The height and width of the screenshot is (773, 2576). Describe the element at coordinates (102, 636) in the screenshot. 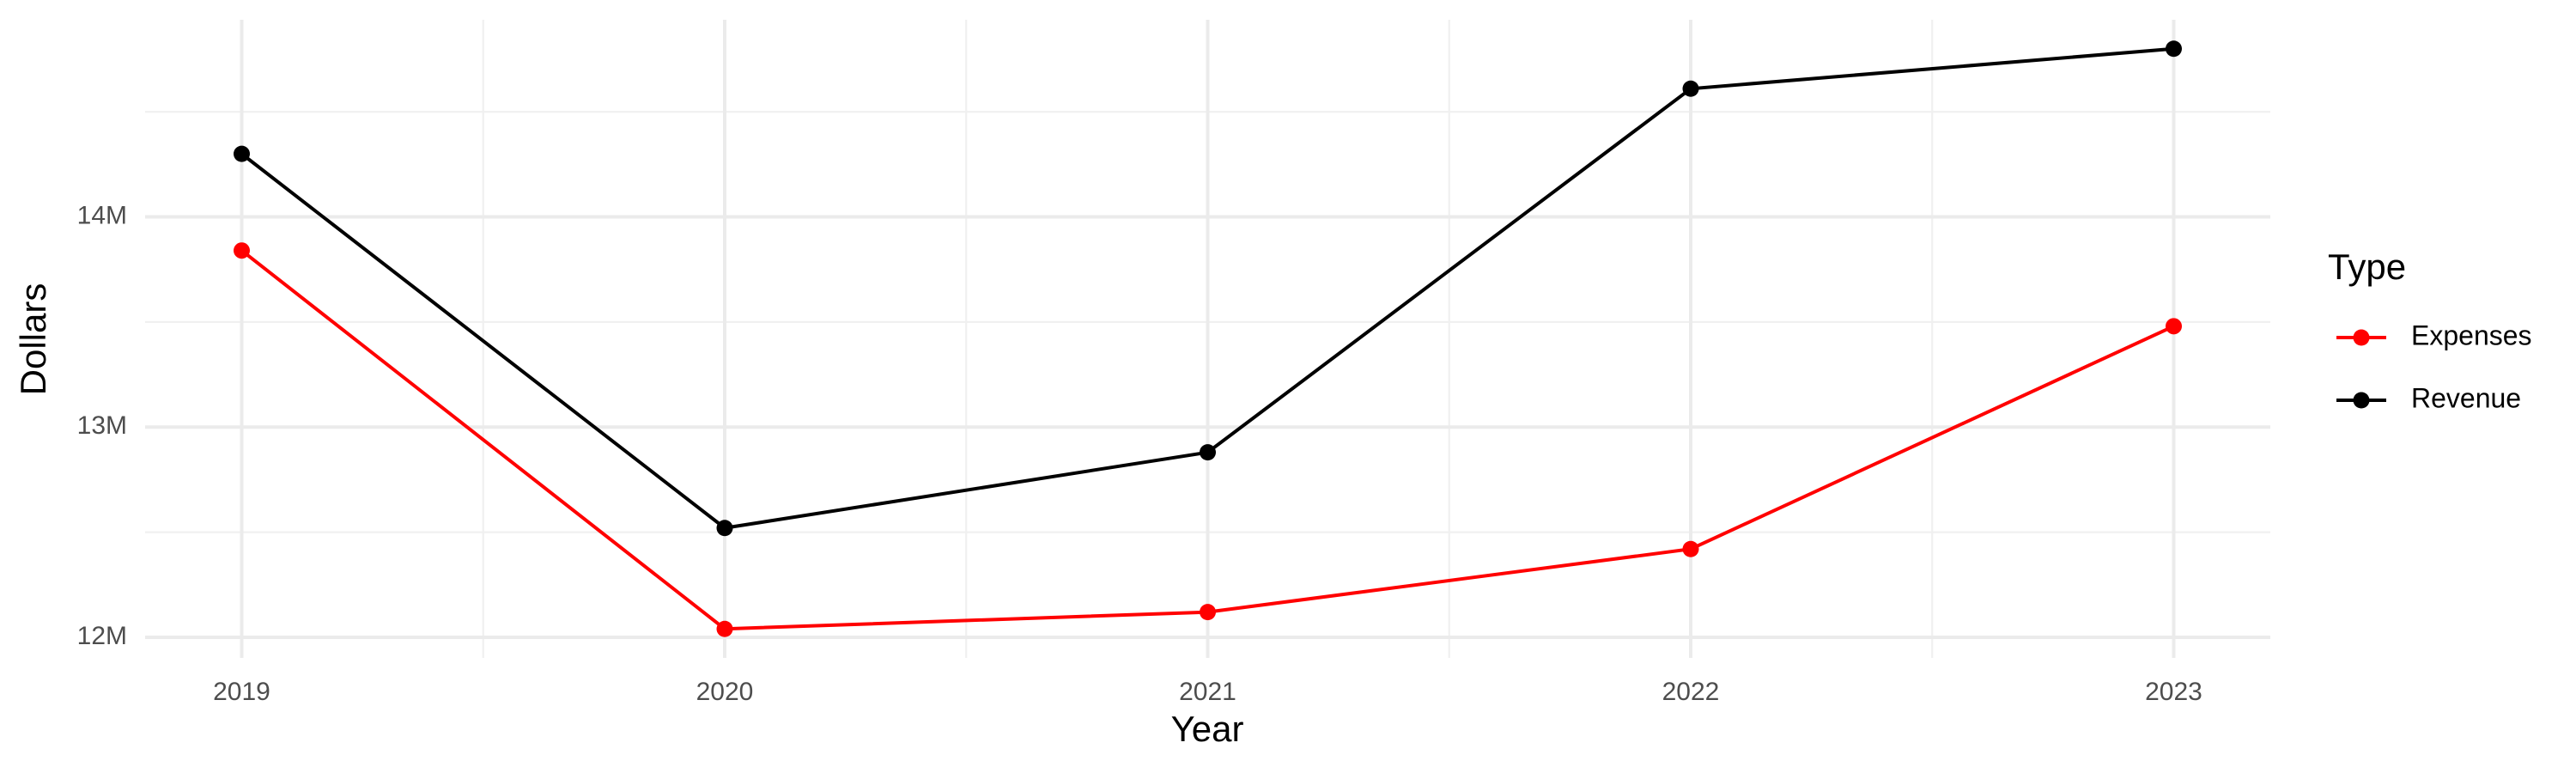

I see `y-tick-label: 12M` at that location.